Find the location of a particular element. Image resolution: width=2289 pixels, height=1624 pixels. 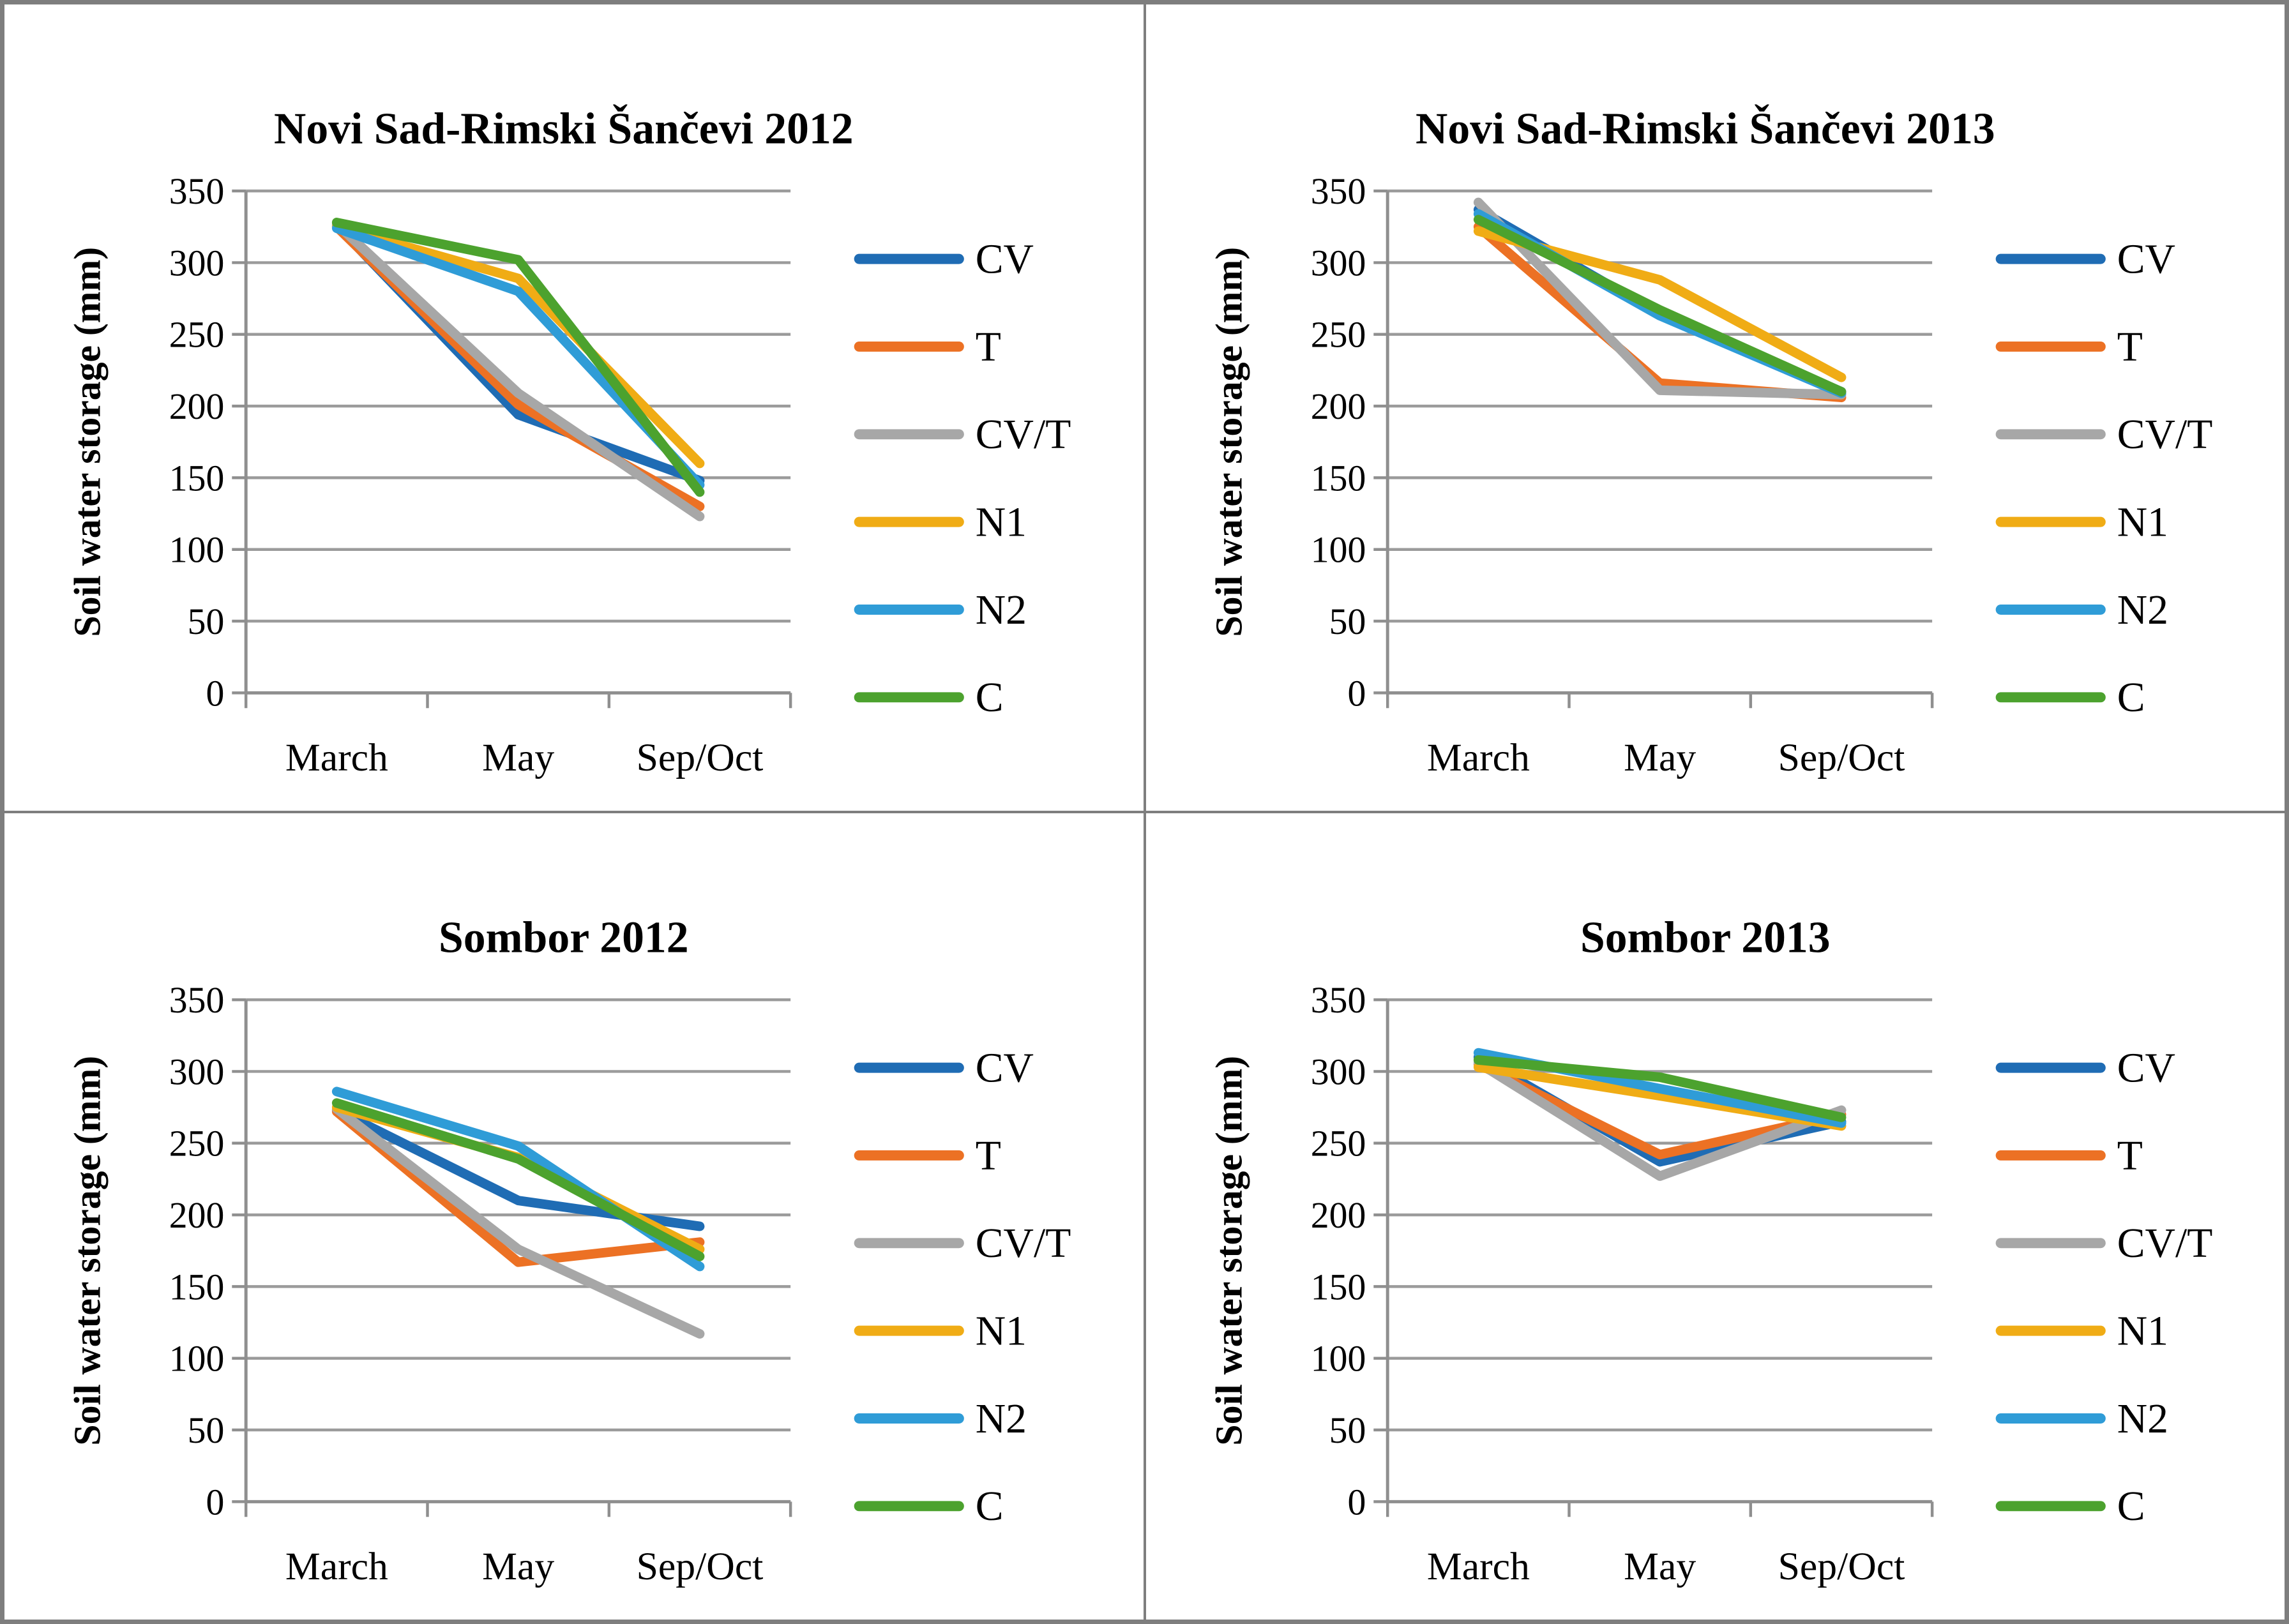

series-line-CV is located at coordinates (518, 1168).